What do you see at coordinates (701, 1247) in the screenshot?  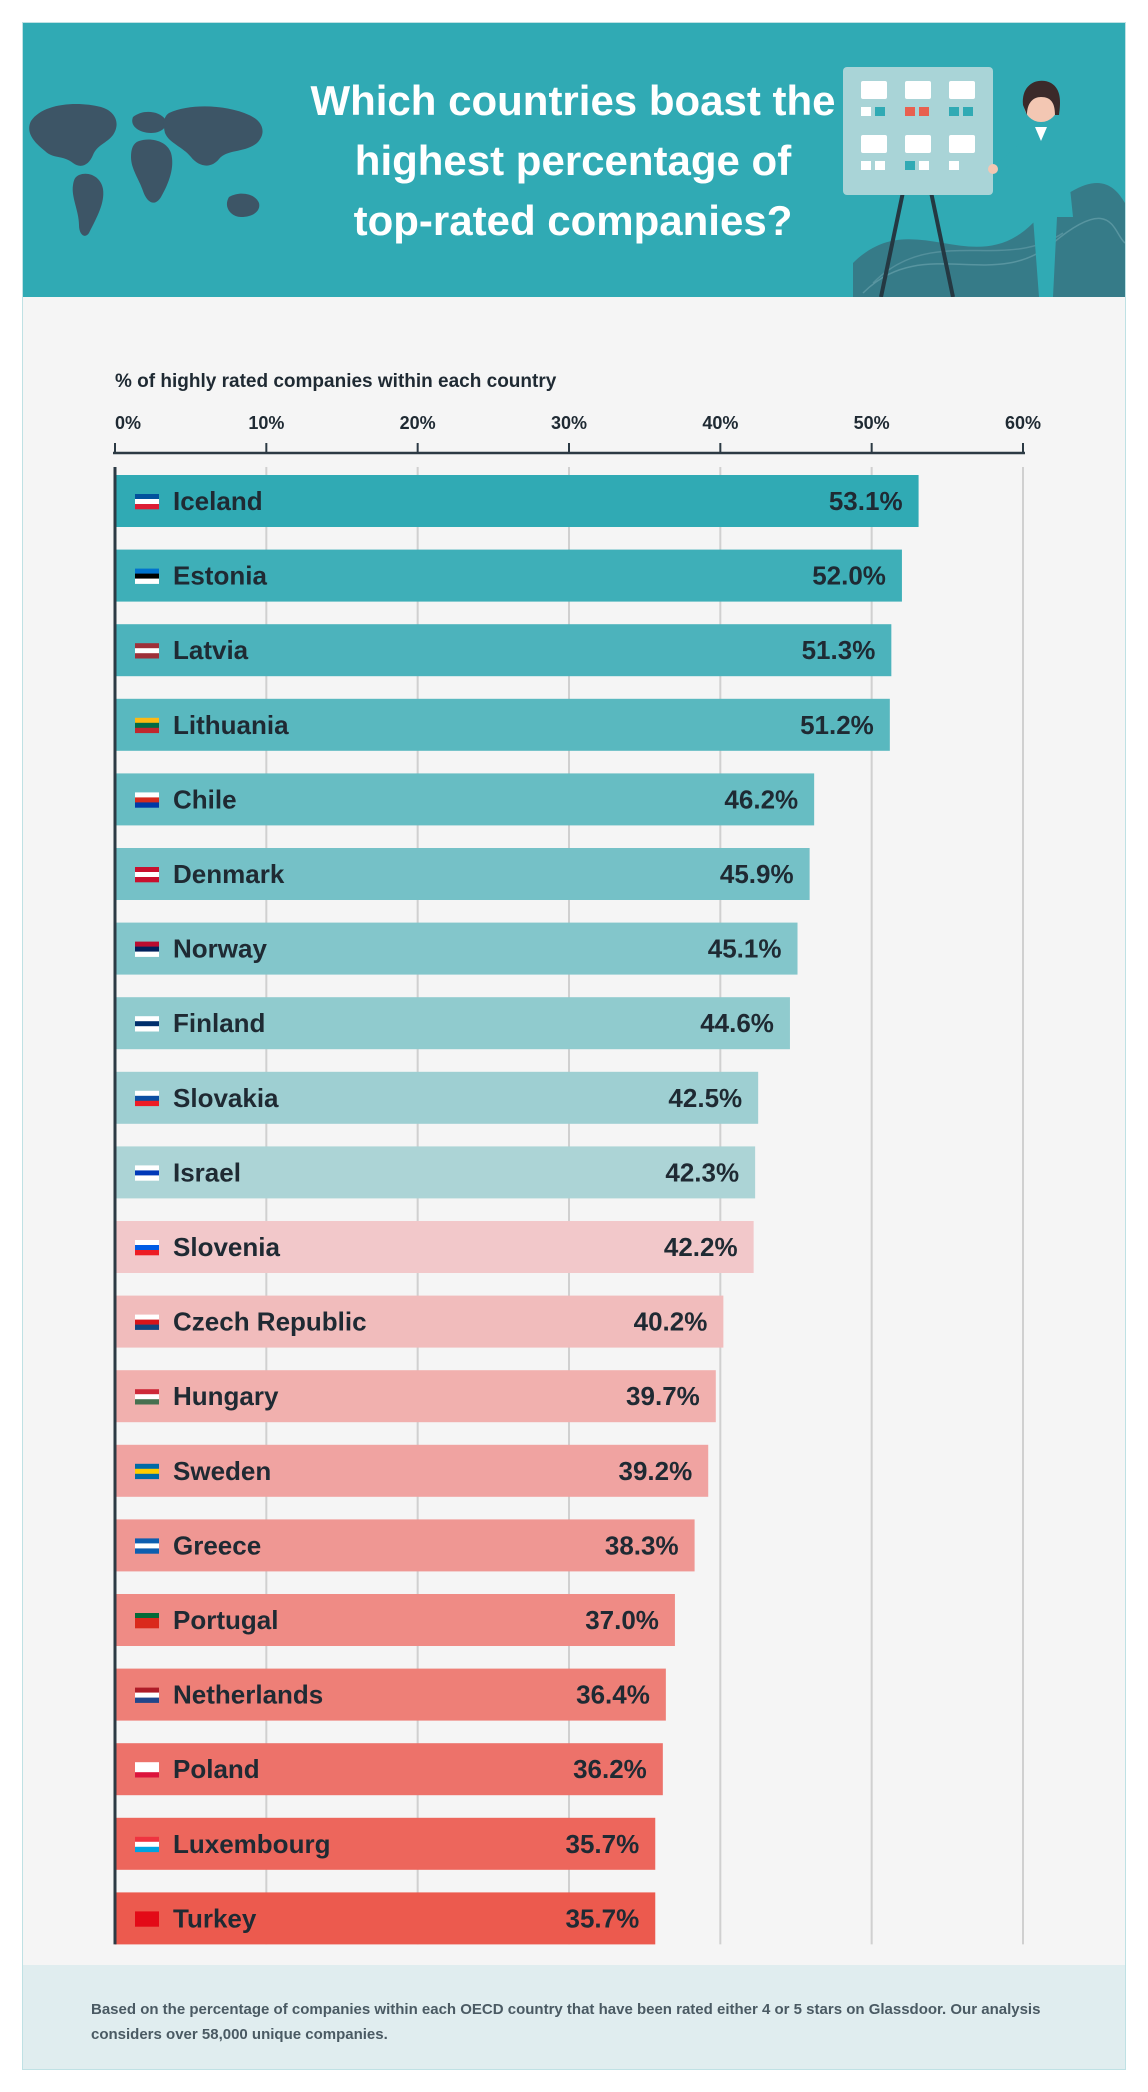 I see `bar-value-label: 42.2%` at bounding box center [701, 1247].